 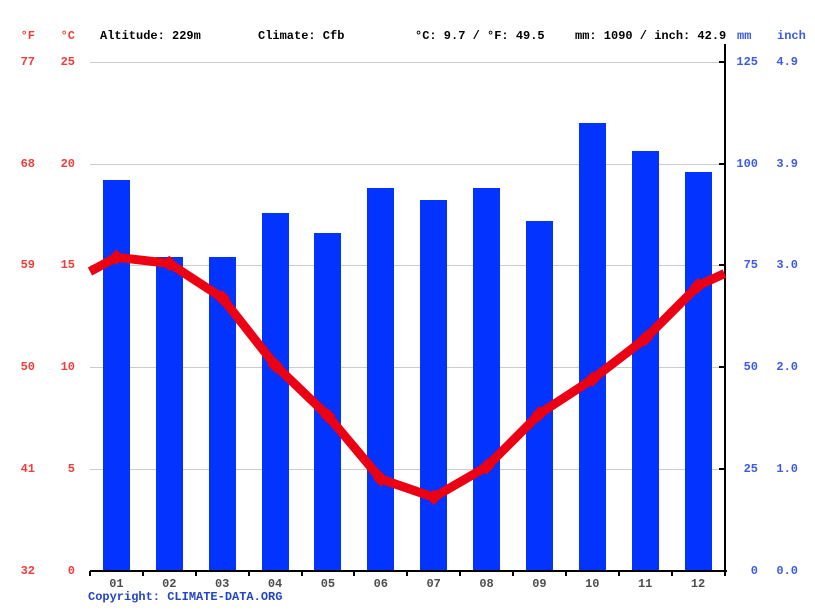 What do you see at coordinates (27, 367) in the screenshot?
I see `fahrenheit-tick-label: 50` at bounding box center [27, 367].